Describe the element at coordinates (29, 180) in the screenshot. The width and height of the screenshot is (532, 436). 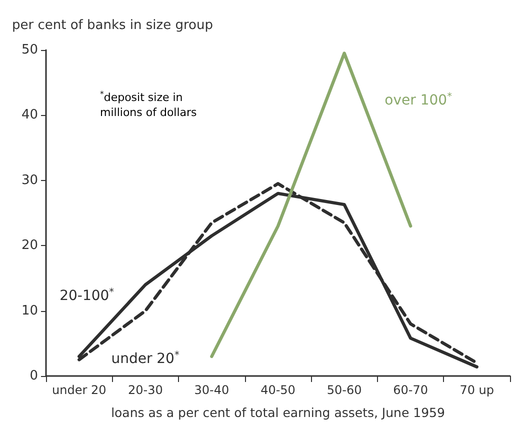
I see `y-tick-label: 30` at that location.